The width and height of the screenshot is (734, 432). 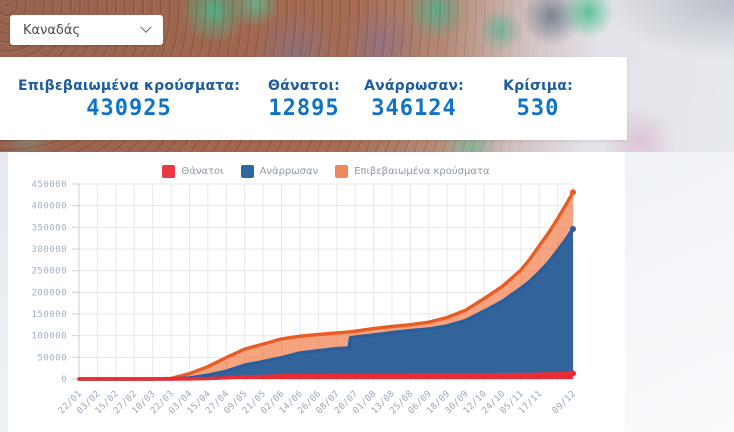 What do you see at coordinates (414, 108) in the screenshot?
I see `stat-recovered-value: 346124` at bounding box center [414, 108].